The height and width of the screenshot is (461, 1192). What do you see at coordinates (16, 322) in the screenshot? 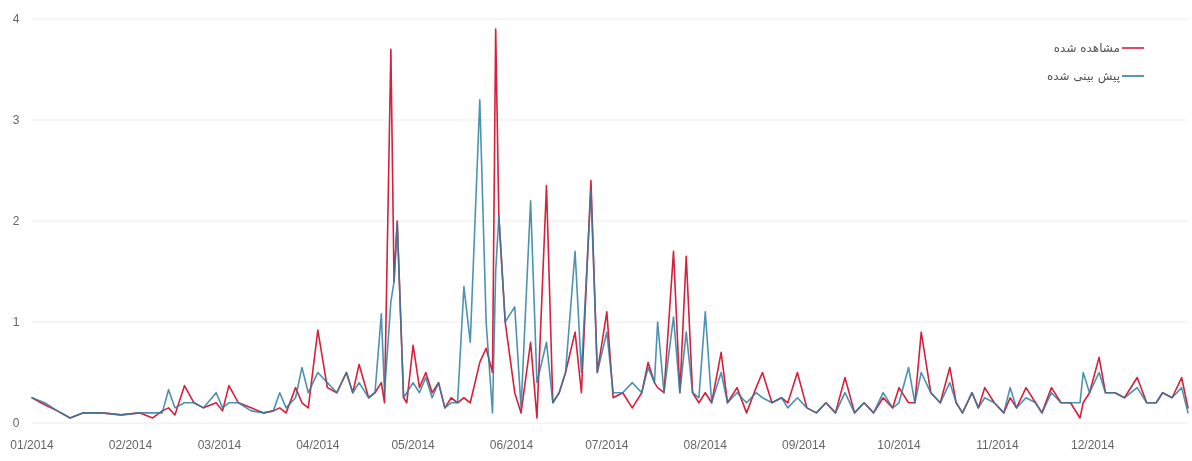
I see `y-tick-label: 1` at bounding box center [16, 322].